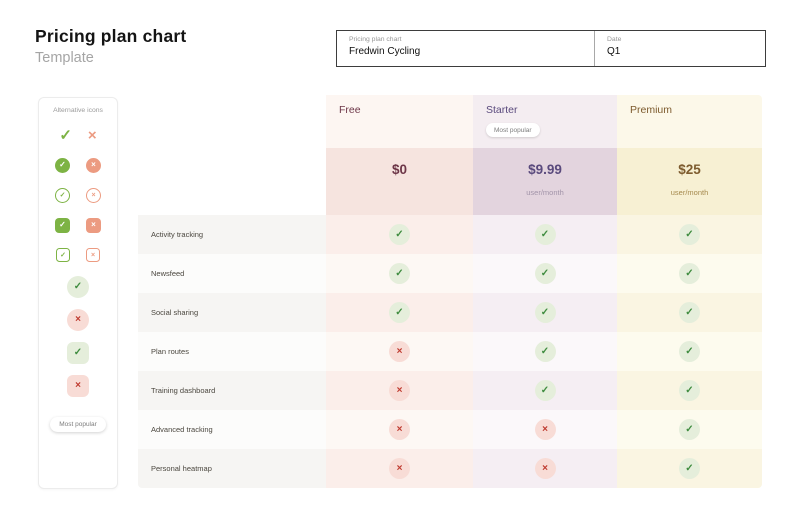 The image size is (800, 524). What do you see at coordinates (545, 121) in the screenshot?
I see `plan-header-starter: Starter Most popular` at bounding box center [545, 121].